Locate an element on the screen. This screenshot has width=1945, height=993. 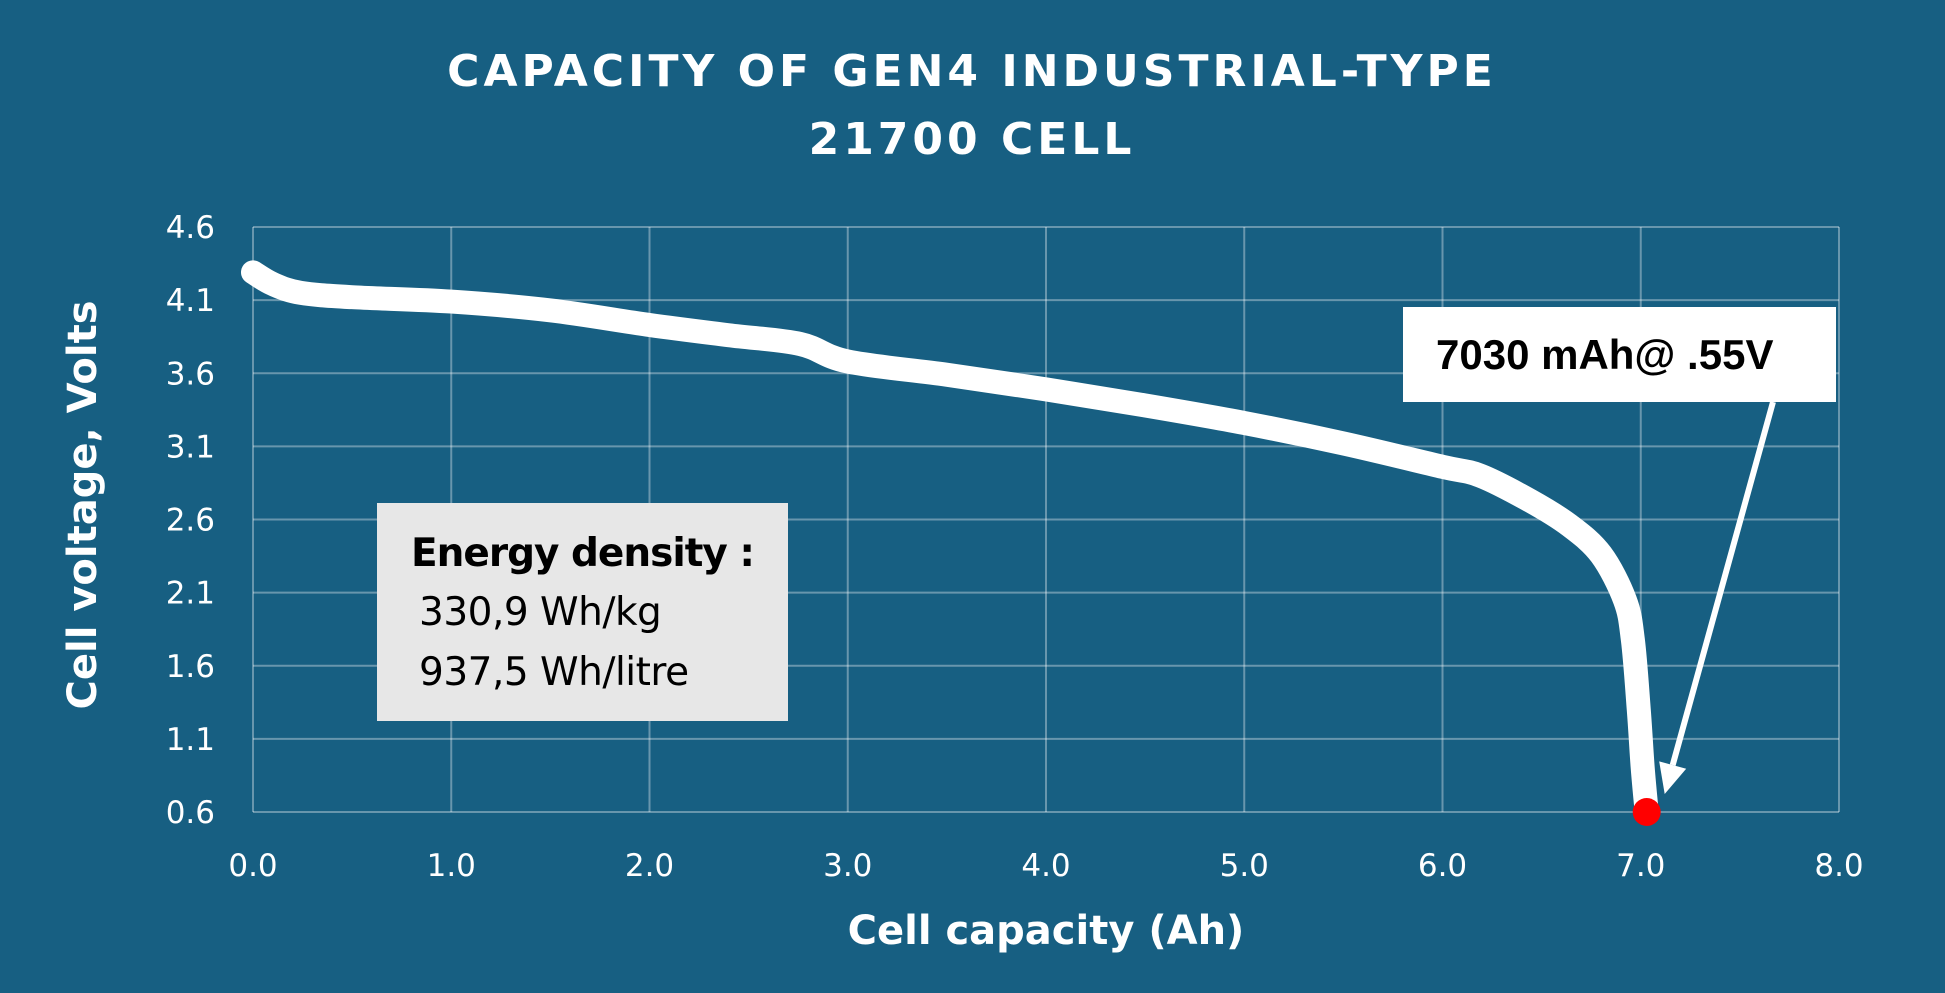
x-axis-ticks: 0.0 1.0 2.0 3.0 4.0 5.0 6.0 7.0 8.0 is located at coordinates (1045, 866).